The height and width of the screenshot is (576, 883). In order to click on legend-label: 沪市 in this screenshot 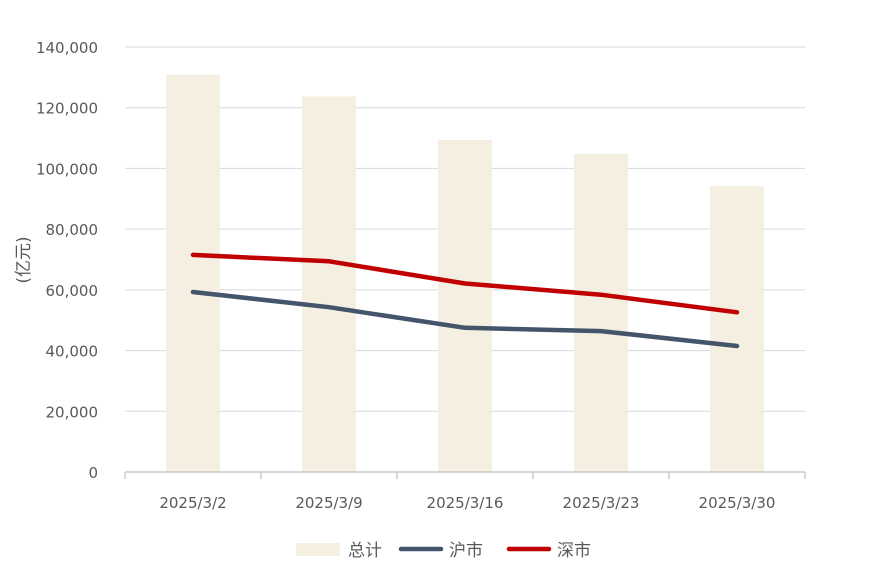, I will do `click(466, 551)`.